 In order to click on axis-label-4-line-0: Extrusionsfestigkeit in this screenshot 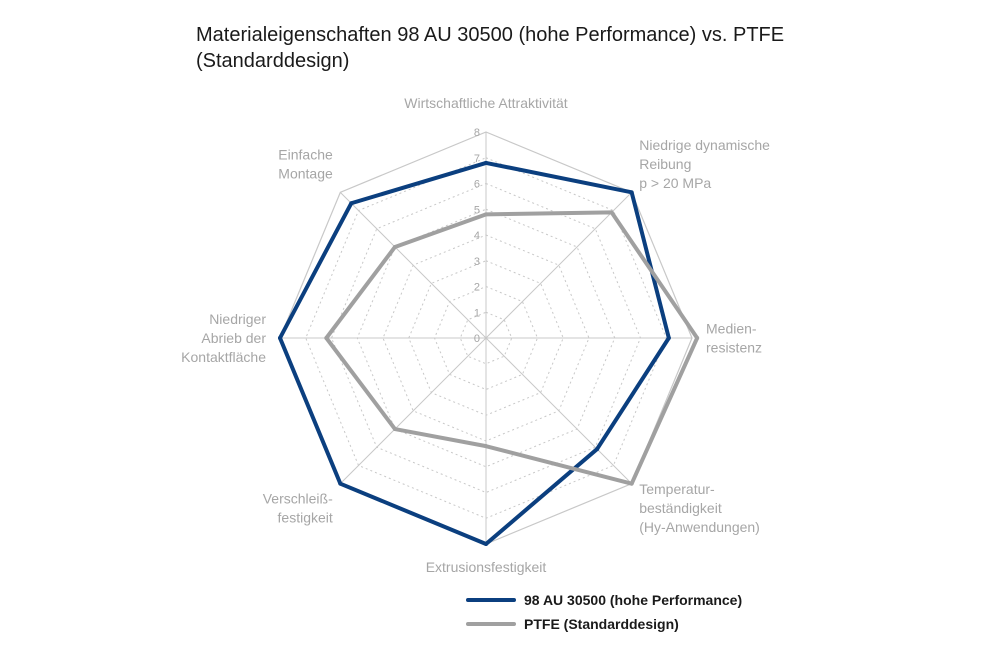, I will do `click(486, 567)`.